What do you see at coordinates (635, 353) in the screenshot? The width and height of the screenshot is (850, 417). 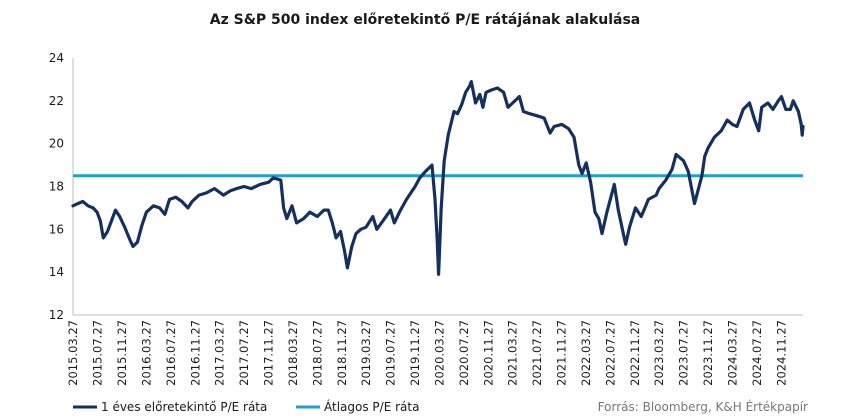 I see `x-tick-label: 2022.11.27` at bounding box center [635, 353].